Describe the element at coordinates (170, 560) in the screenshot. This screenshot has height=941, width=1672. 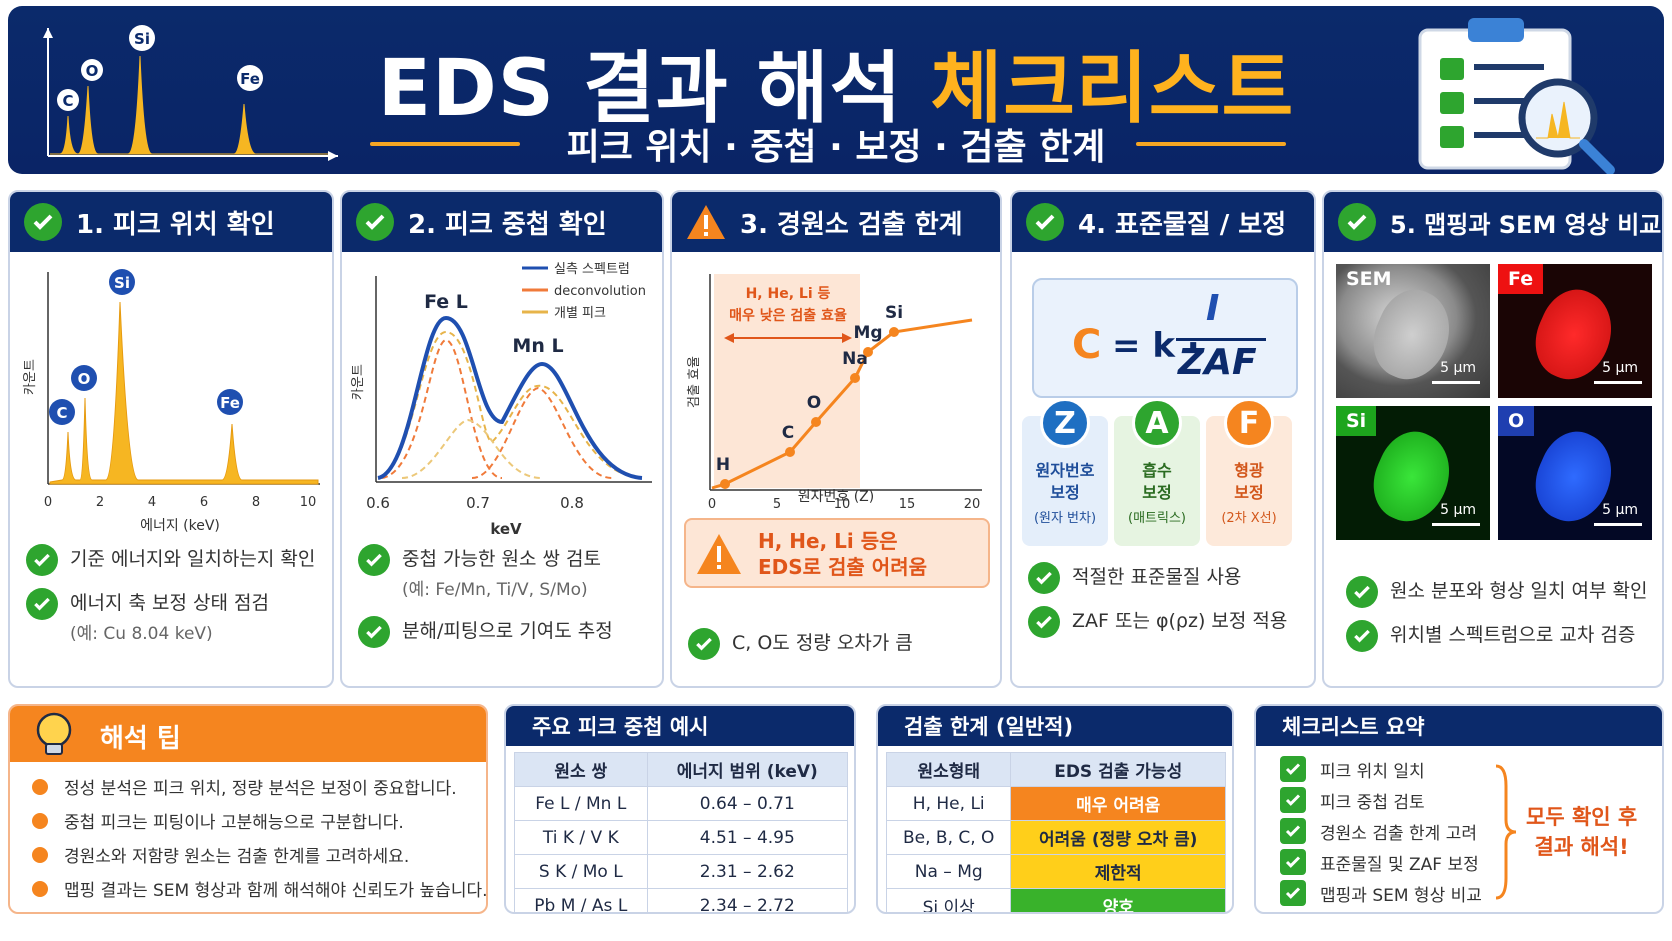
I see `bullet-item: 기준 에너지와 일치하는지 확인` at that location.